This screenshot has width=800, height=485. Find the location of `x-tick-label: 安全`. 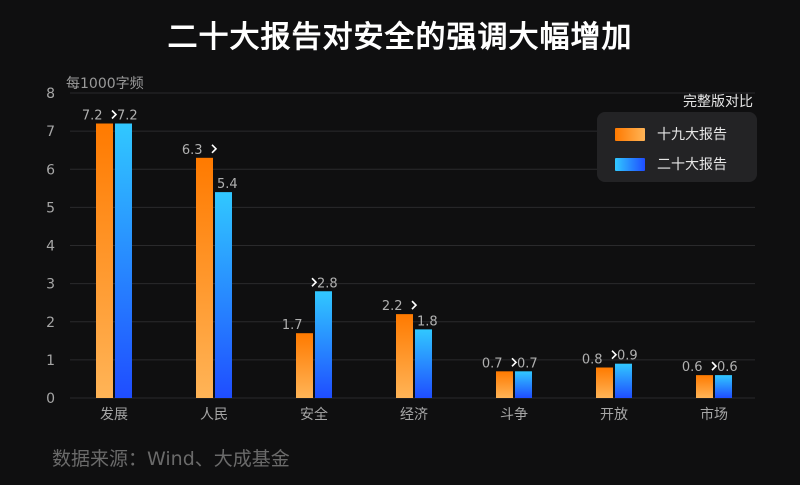

x-tick-label: 安全 is located at coordinates (314, 414).